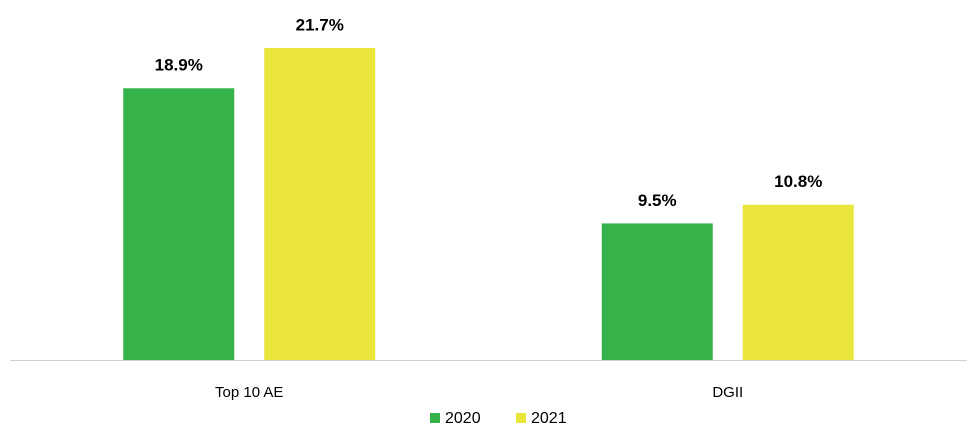 The image size is (977, 427). I want to click on value-label: 10.8%, so click(798, 181).